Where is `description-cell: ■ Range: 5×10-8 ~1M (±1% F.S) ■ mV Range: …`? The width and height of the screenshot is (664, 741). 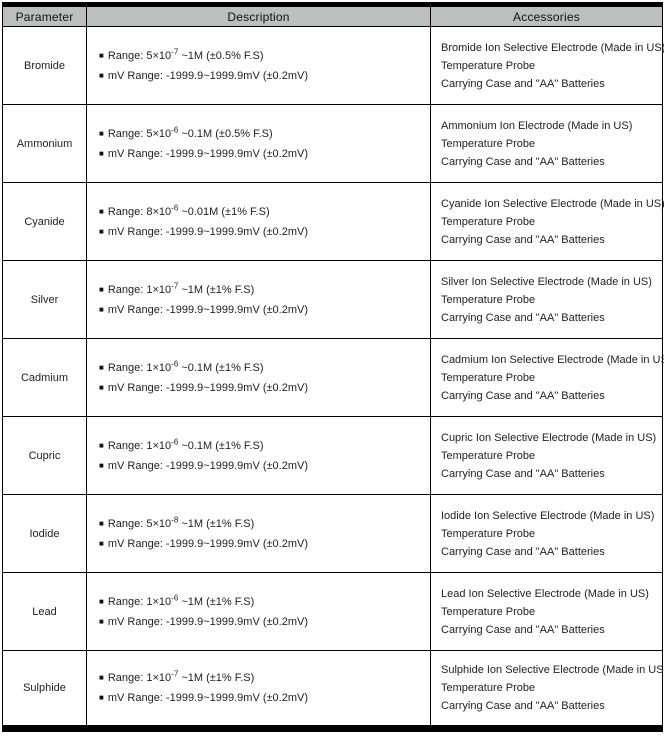
description-cell: ■ Range: 5×10-8 ~1M (±1% F.S) ■ mV Range: … is located at coordinates (258, 533).